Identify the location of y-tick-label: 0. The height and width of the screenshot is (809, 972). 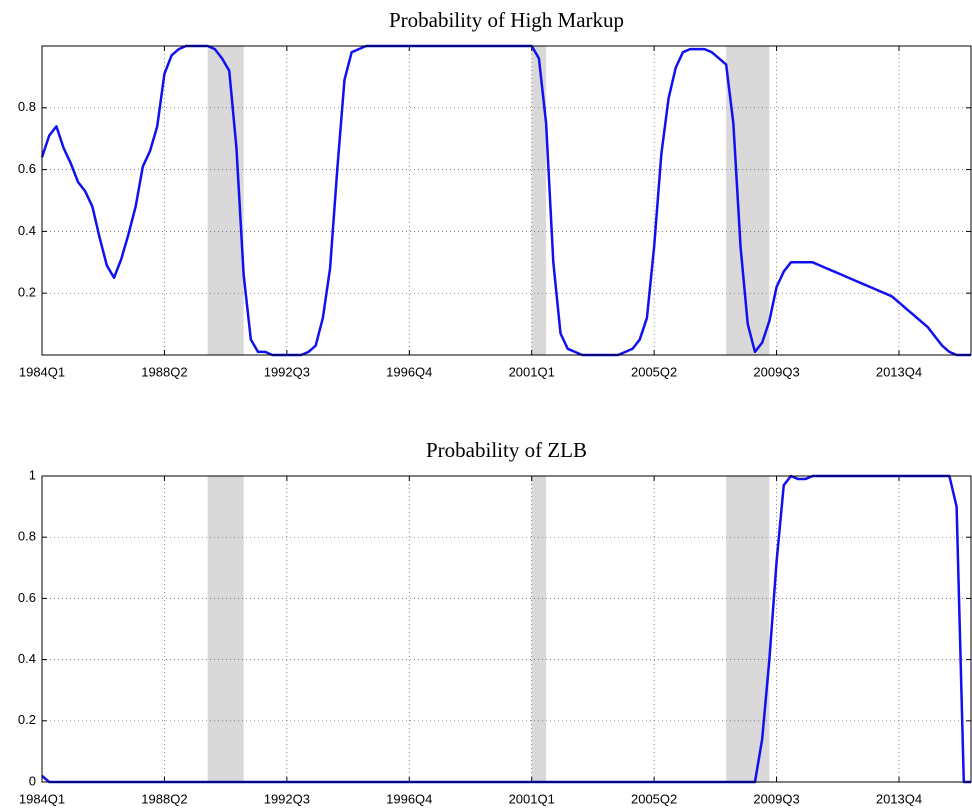
(32, 780).